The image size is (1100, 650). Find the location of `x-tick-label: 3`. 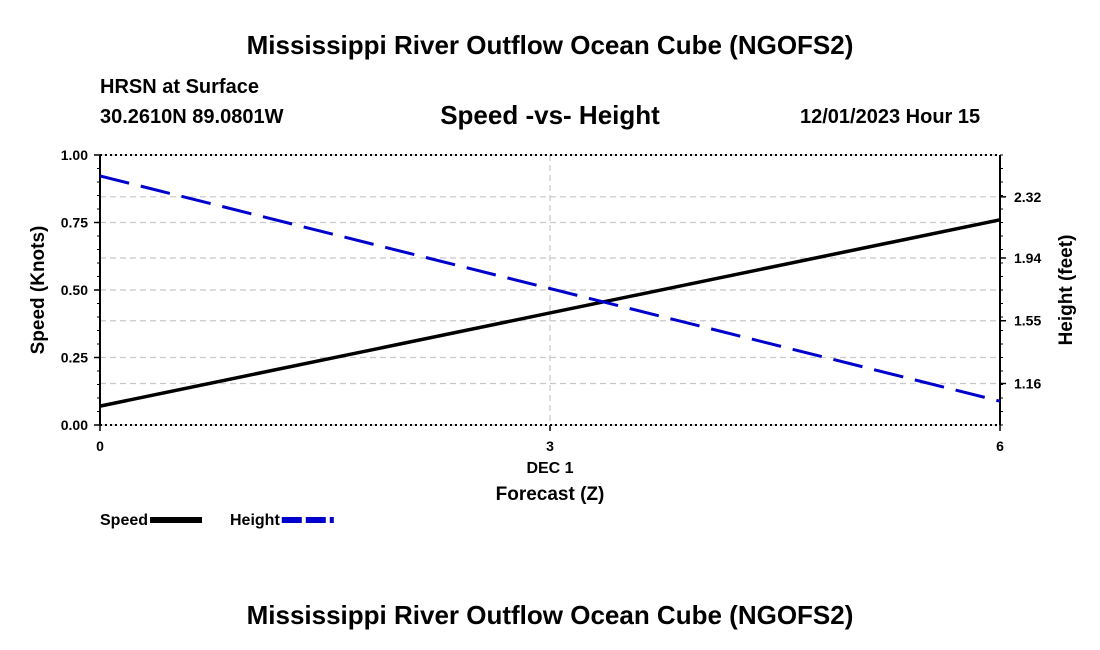

x-tick-label: 3 is located at coordinates (550, 446).